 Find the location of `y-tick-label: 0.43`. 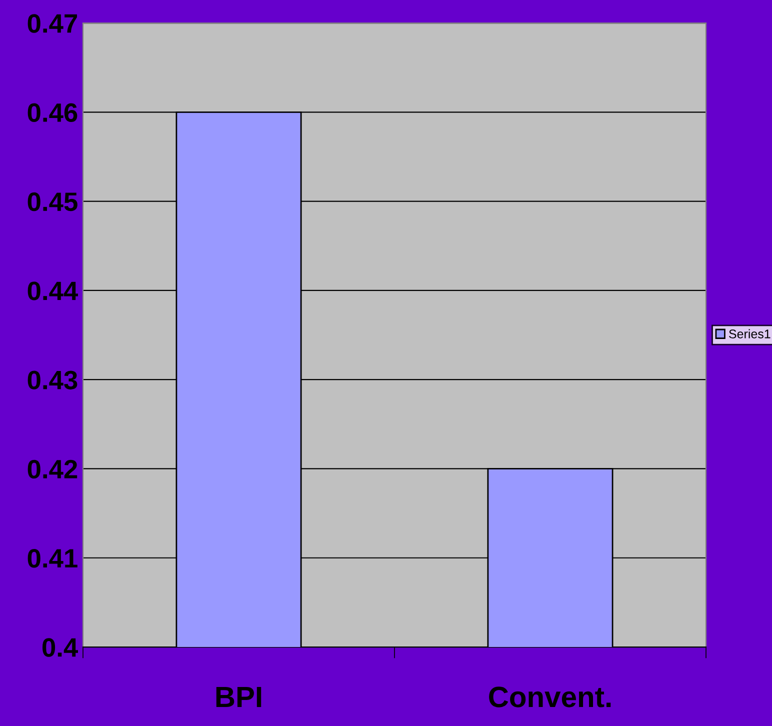

y-tick-label: 0.43 is located at coordinates (53, 380).